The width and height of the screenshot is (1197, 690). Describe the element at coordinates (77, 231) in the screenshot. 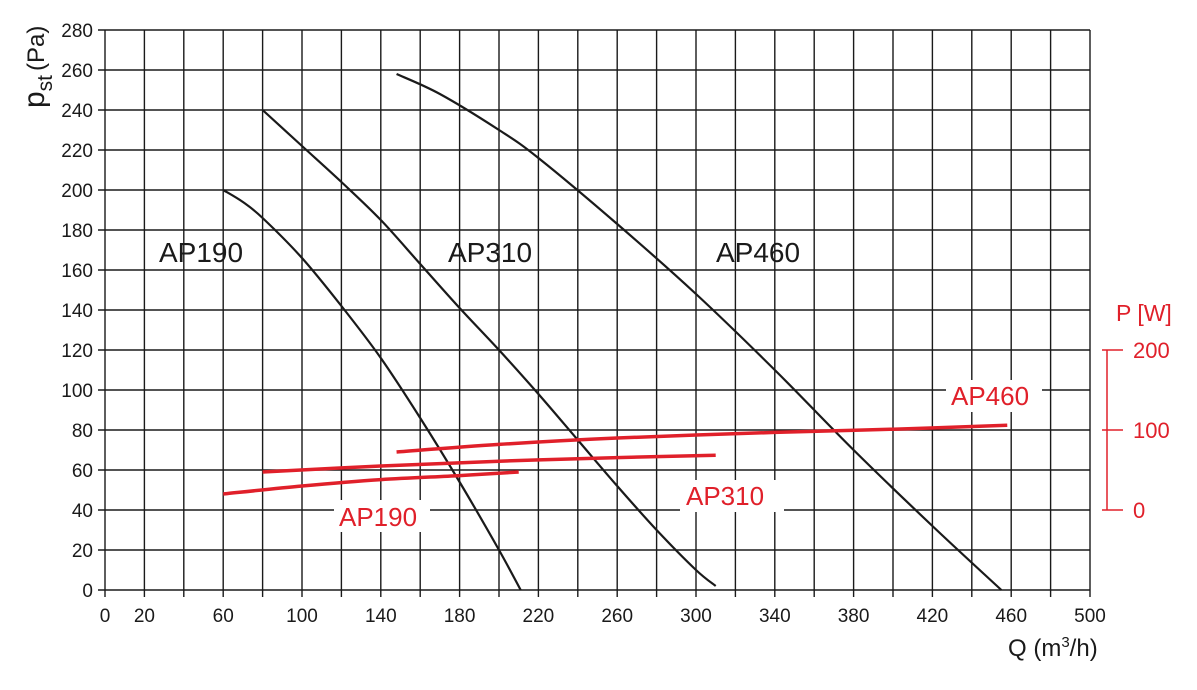

I see `y-tick-label: 180` at that location.